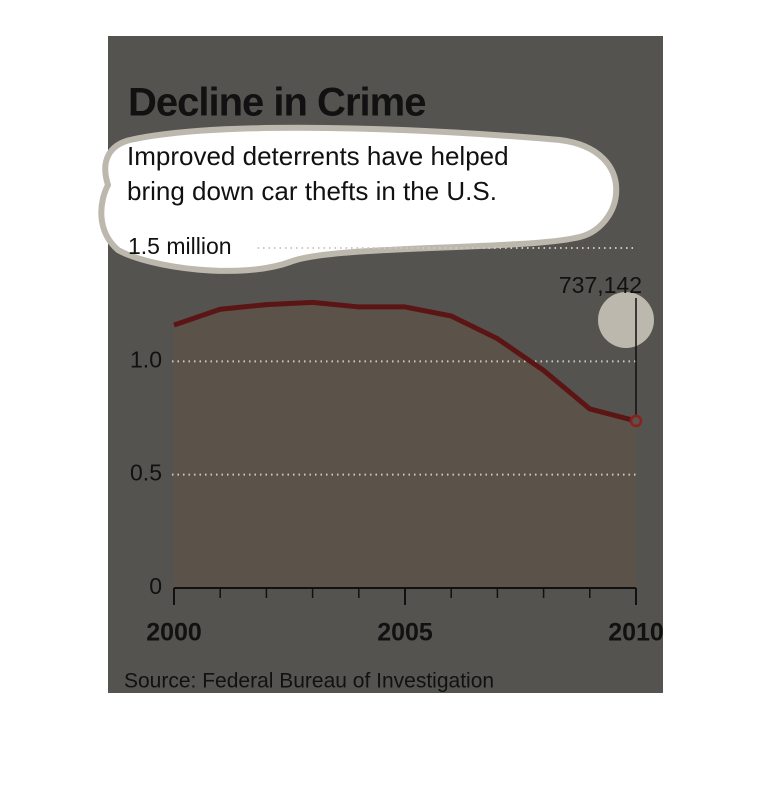  I want to click on y-tick-label: 1.0, so click(146, 359).